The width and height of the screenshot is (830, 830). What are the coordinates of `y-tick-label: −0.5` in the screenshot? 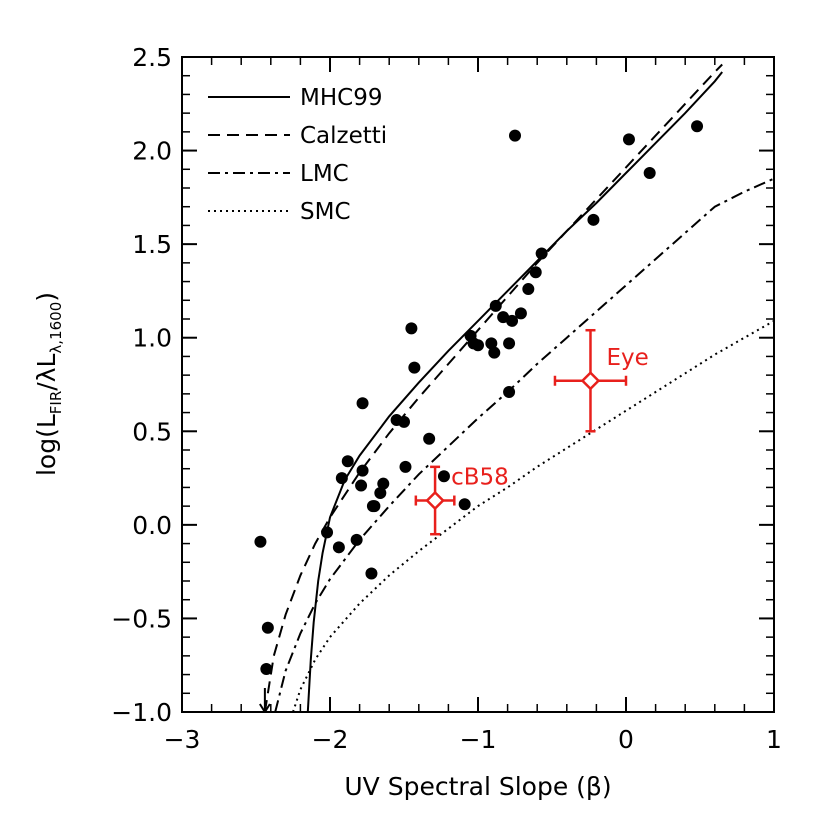 It's located at (141, 618).